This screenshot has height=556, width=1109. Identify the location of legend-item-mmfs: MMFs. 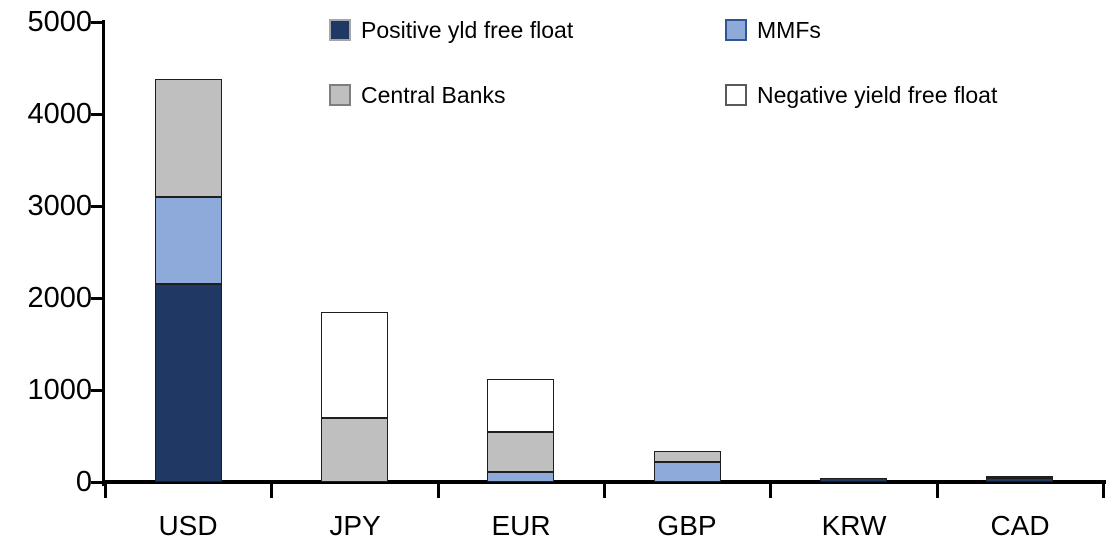
(861, 30).